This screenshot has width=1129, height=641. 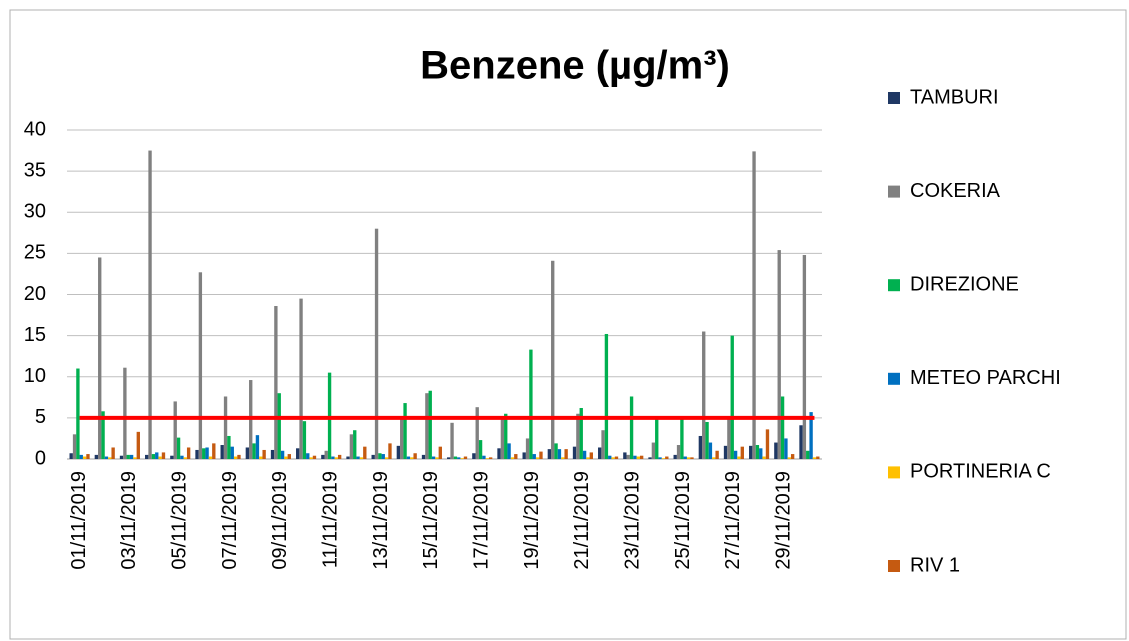 I want to click on x-tick-label: 11/11/2019, so click(x=331, y=519).